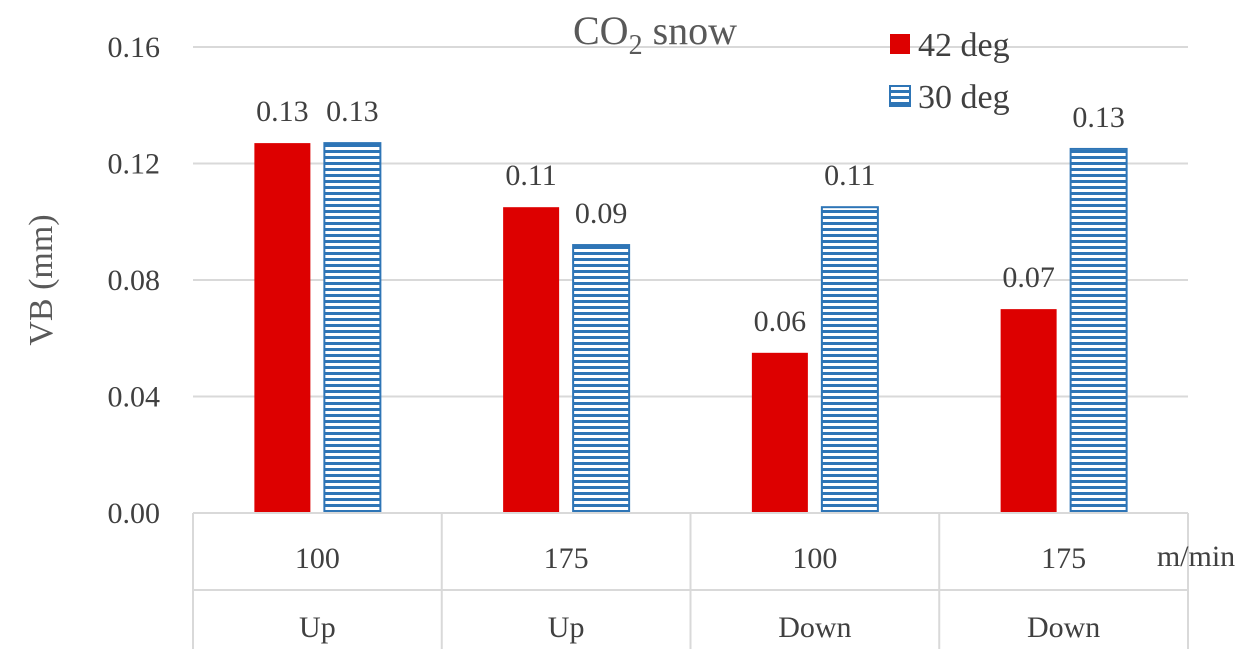  What do you see at coordinates (1028, 277) in the screenshot?
I see `data-label: 0.07` at bounding box center [1028, 277].